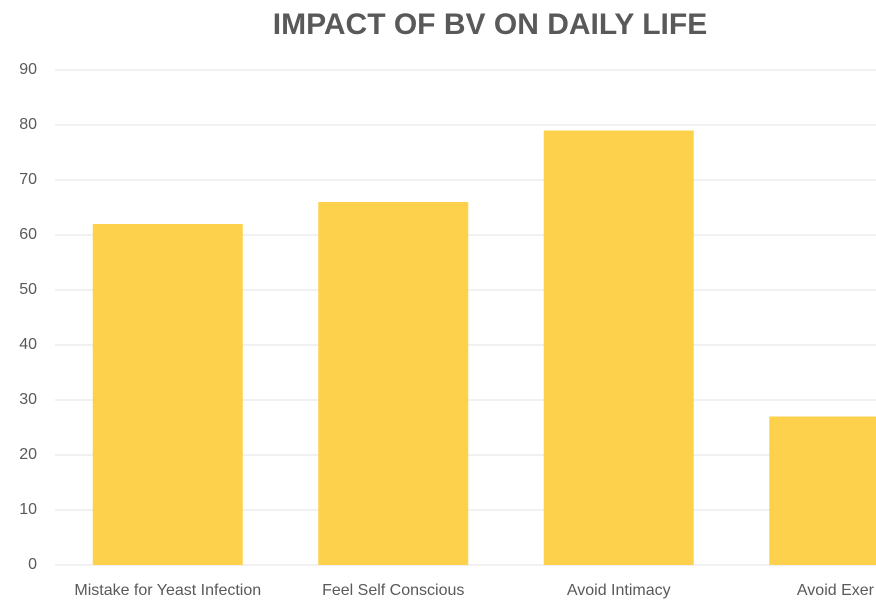 The image size is (876, 604). Describe the element at coordinates (28, 234) in the screenshot. I see `y-tick-label: 60` at that location.